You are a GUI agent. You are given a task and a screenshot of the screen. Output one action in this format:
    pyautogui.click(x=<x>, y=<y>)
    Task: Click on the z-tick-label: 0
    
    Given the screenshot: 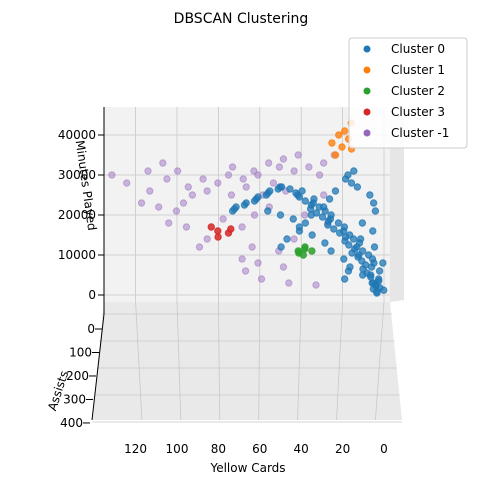 What is the action you would take?
    pyautogui.click(x=92, y=295)
    